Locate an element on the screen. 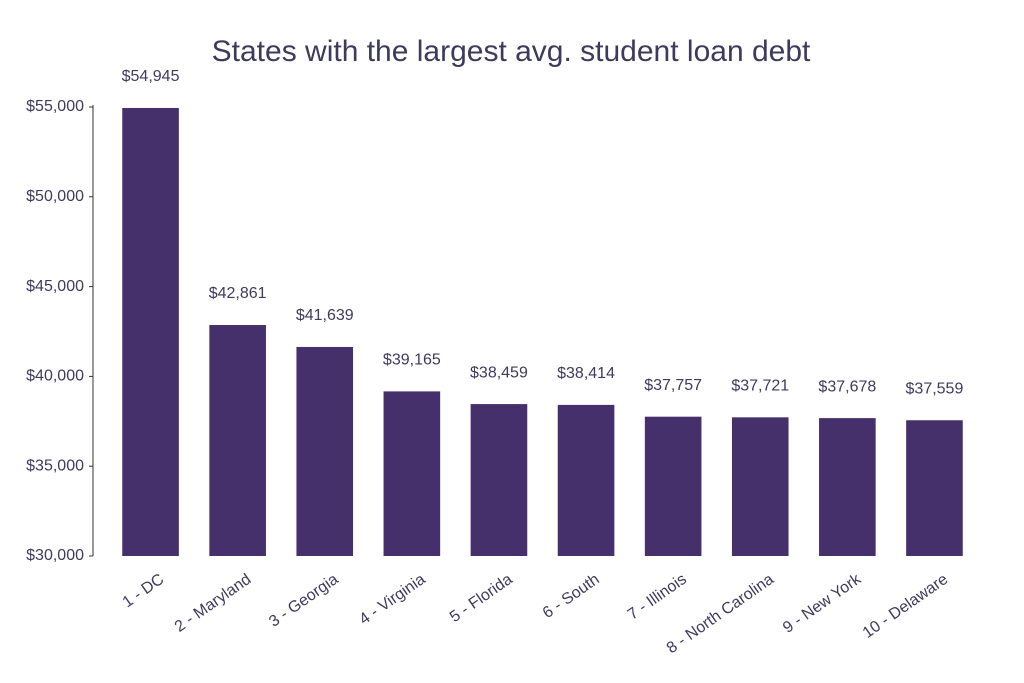  data-label: $39,165 is located at coordinates (412, 360).